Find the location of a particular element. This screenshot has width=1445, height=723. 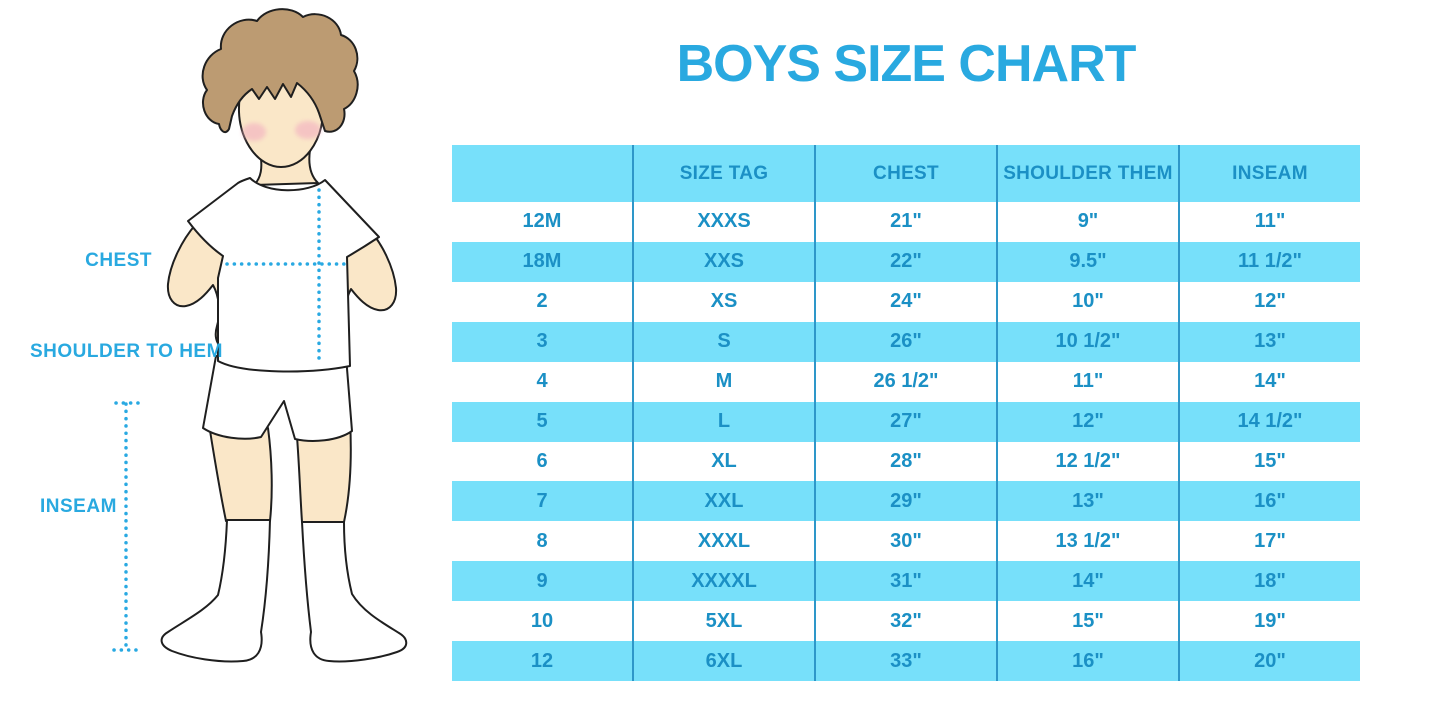

inseam-label: INSEAM is located at coordinates (78, 506).